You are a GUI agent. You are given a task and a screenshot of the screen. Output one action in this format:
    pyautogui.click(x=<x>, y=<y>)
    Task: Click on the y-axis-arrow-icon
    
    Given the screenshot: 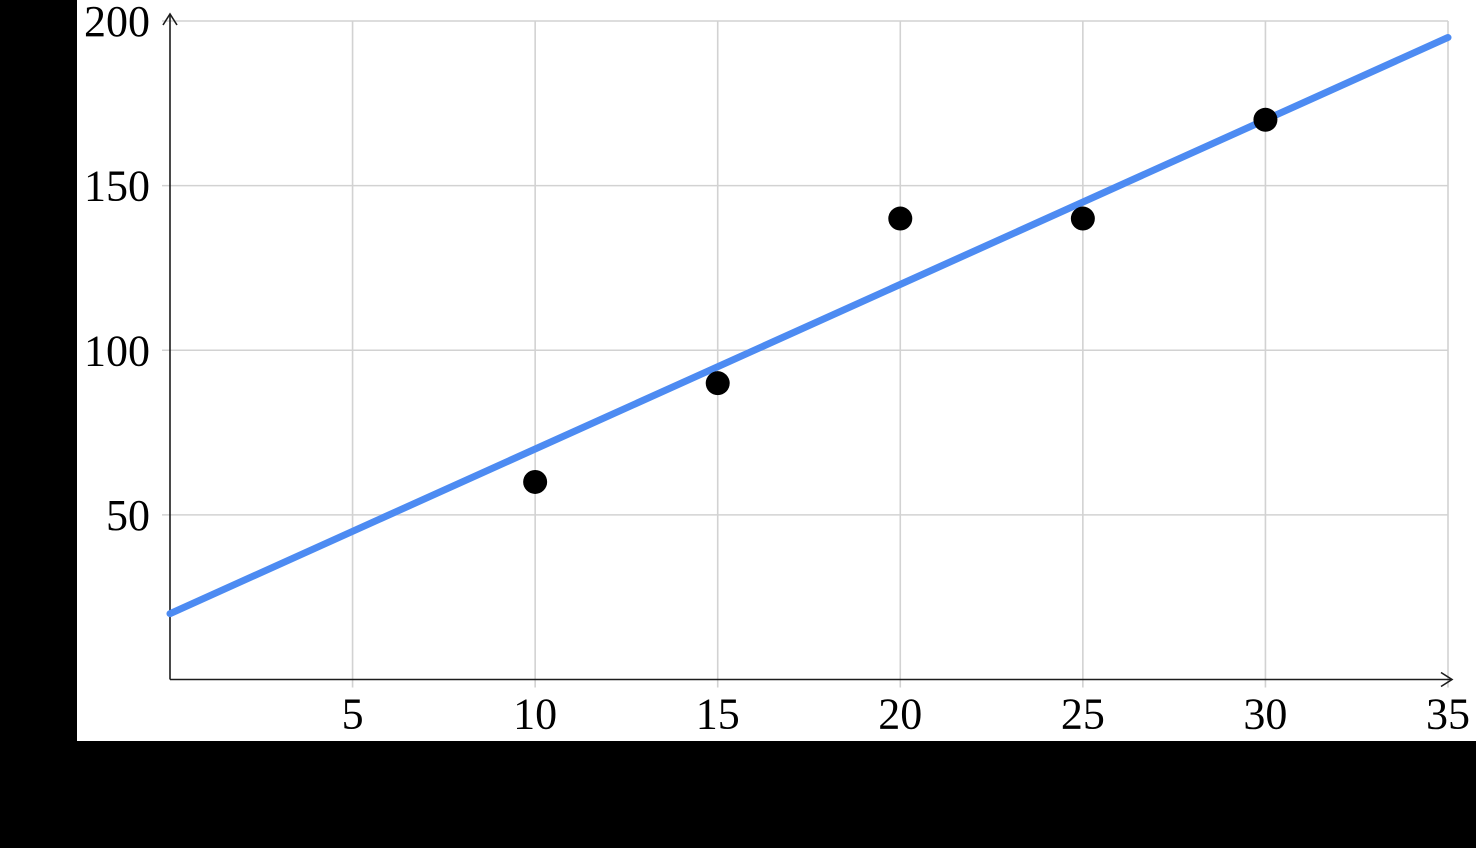 What is the action you would take?
    pyautogui.click(x=170, y=19)
    